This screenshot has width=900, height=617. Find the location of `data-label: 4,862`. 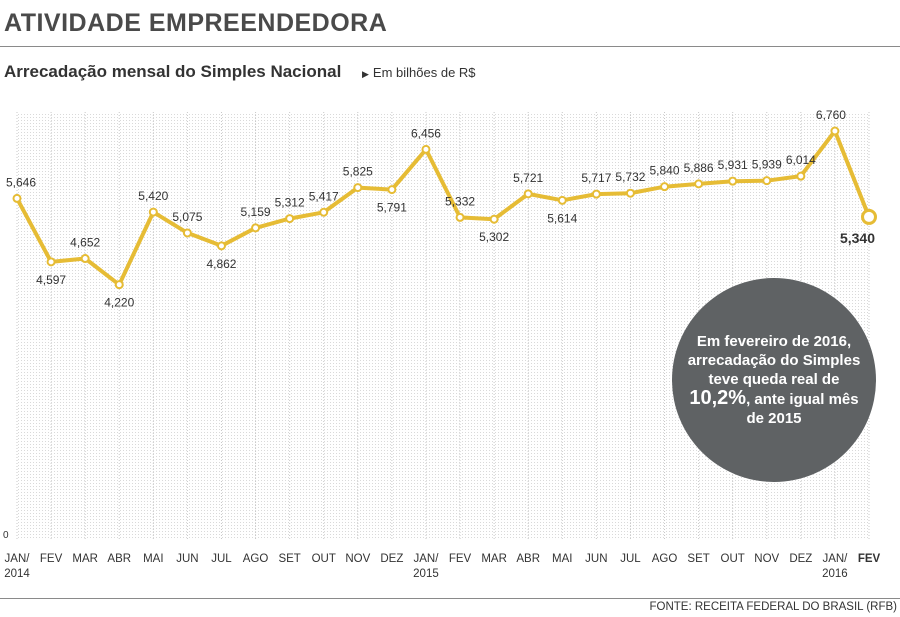

data-label: 4,862 is located at coordinates (221, 264).